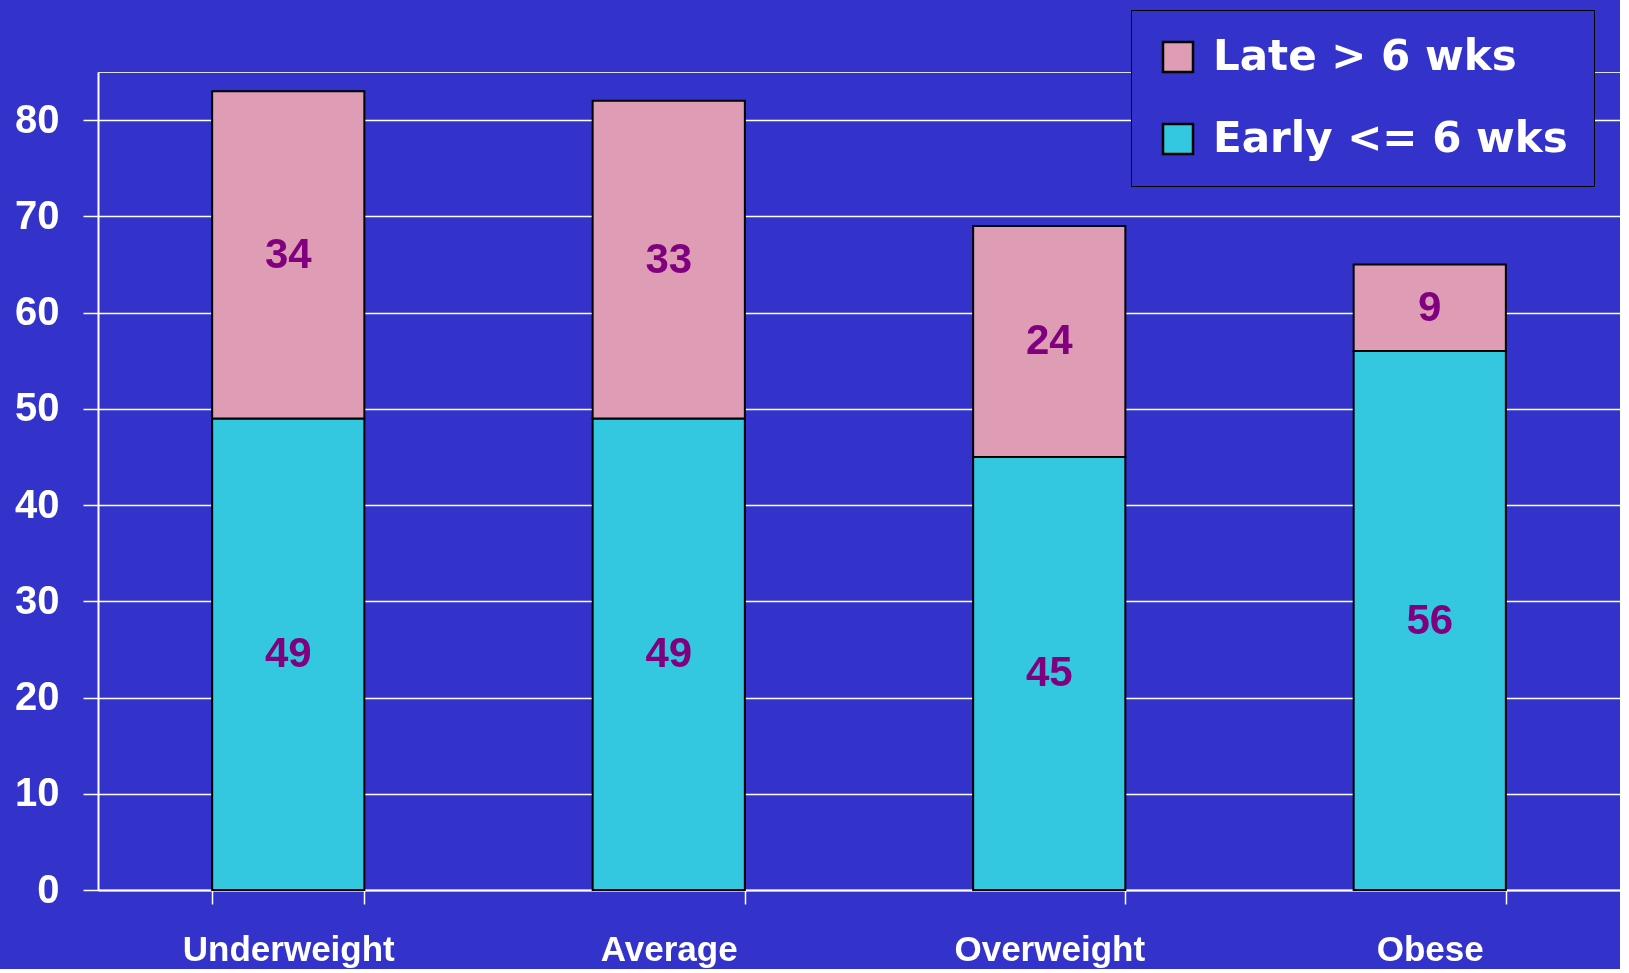  I want to click on data-label: 33, so click(669, 258).